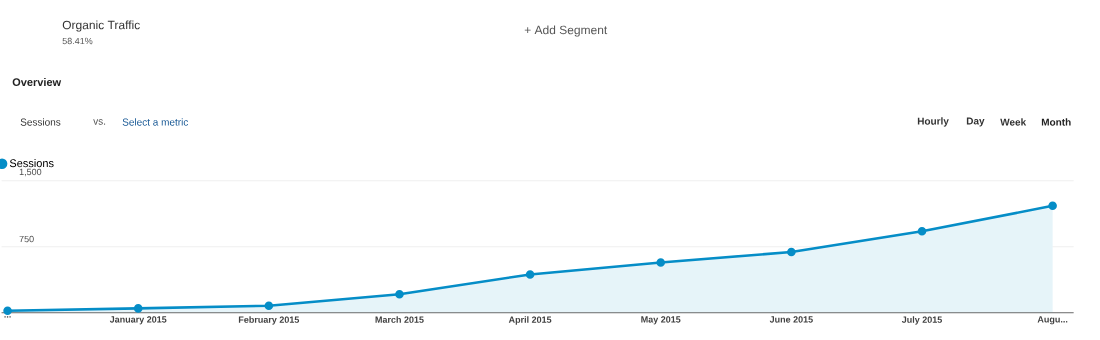 This screenshot has height=340, width=1100. Describe the element at coordinates (933, 122) in the screenshot. I see `text: Hourly` at that location.